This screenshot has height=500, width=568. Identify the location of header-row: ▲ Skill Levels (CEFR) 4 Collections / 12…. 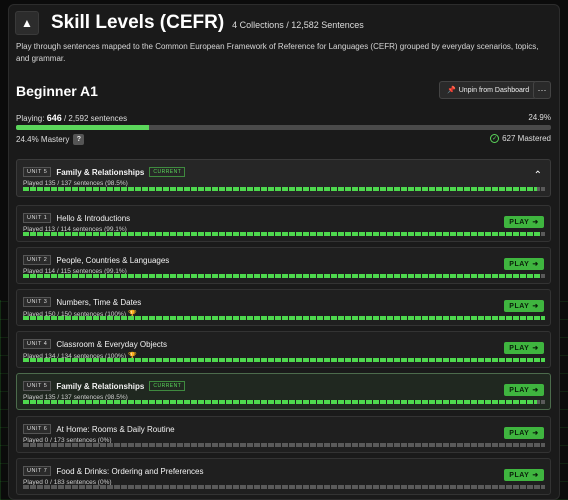
(189, 23).